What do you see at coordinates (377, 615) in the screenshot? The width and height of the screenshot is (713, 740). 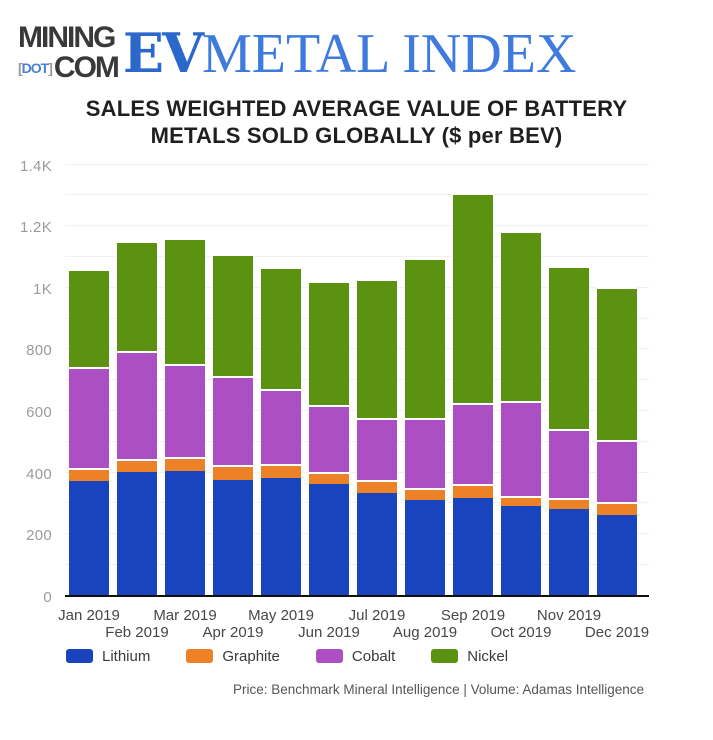 I see `x-axis-label-jul-2019: Jul 2019` at bounding box center [377, 615].